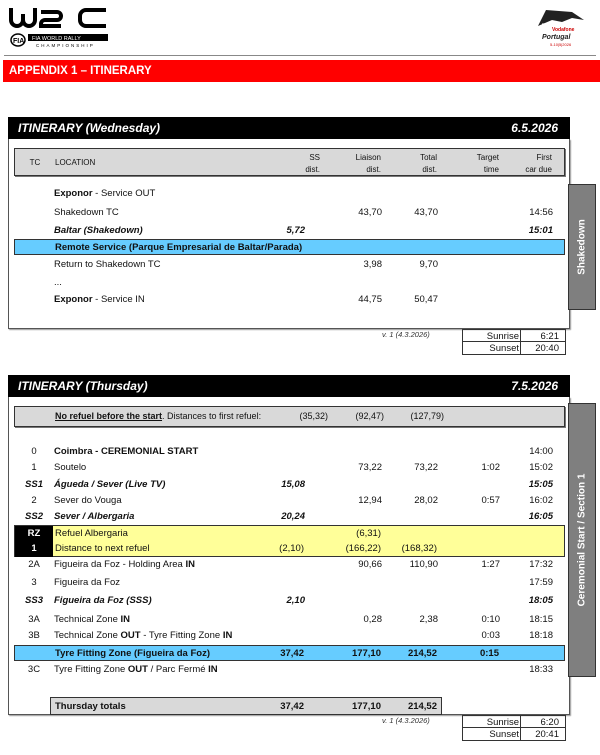 The height and width of the screenshot is (755, 600). I want to click on location: Sever do Vouga, so click(88, 500).